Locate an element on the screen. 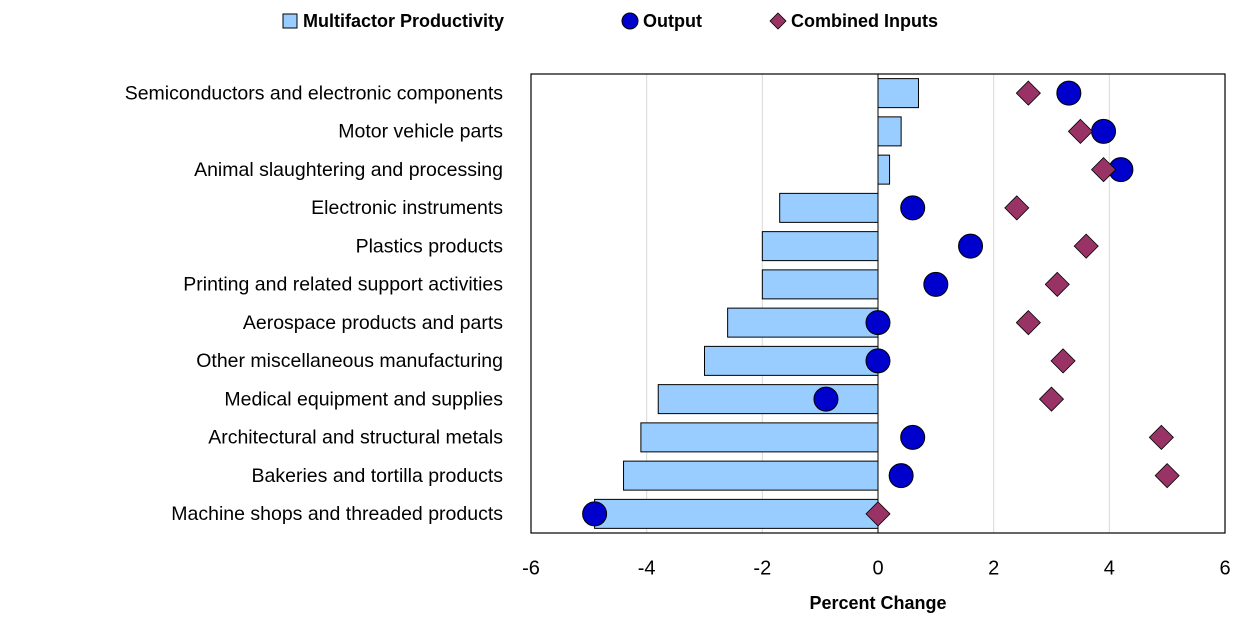  y-tick-label: Architectural and structural metals is located at coordinates (355, 438).